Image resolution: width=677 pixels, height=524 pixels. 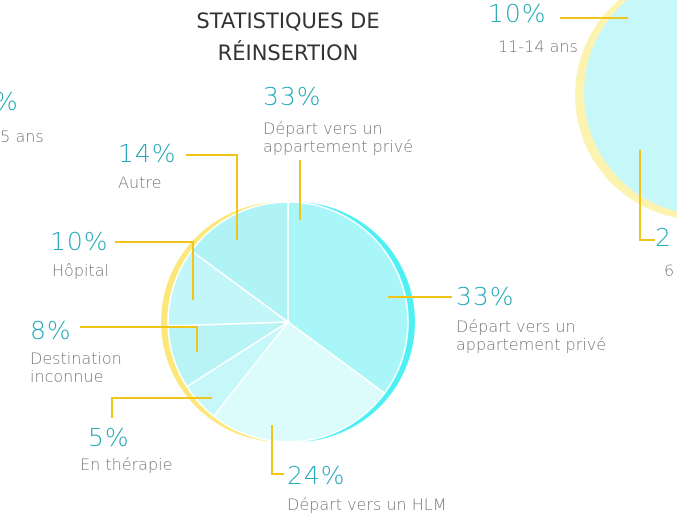 What do you see at coordinates (531, 336) in the screenshot?
I see `category-label: Départ vers un appartement privé` at bounding box center [531, 336].